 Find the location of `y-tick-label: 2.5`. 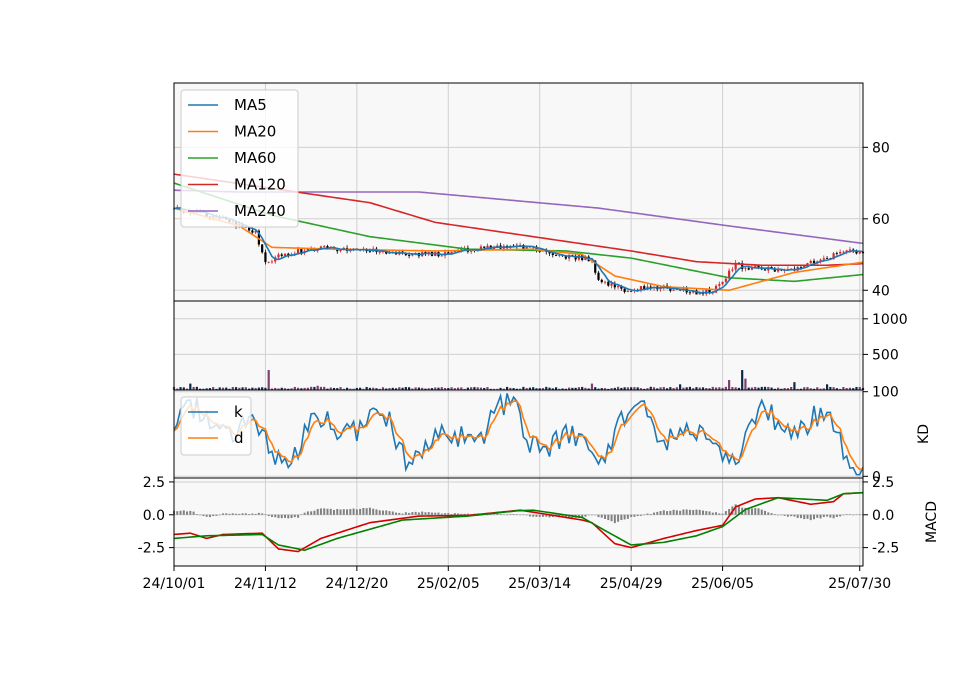

y-tick-label: 2.5 is located at coordinates (154, 483).